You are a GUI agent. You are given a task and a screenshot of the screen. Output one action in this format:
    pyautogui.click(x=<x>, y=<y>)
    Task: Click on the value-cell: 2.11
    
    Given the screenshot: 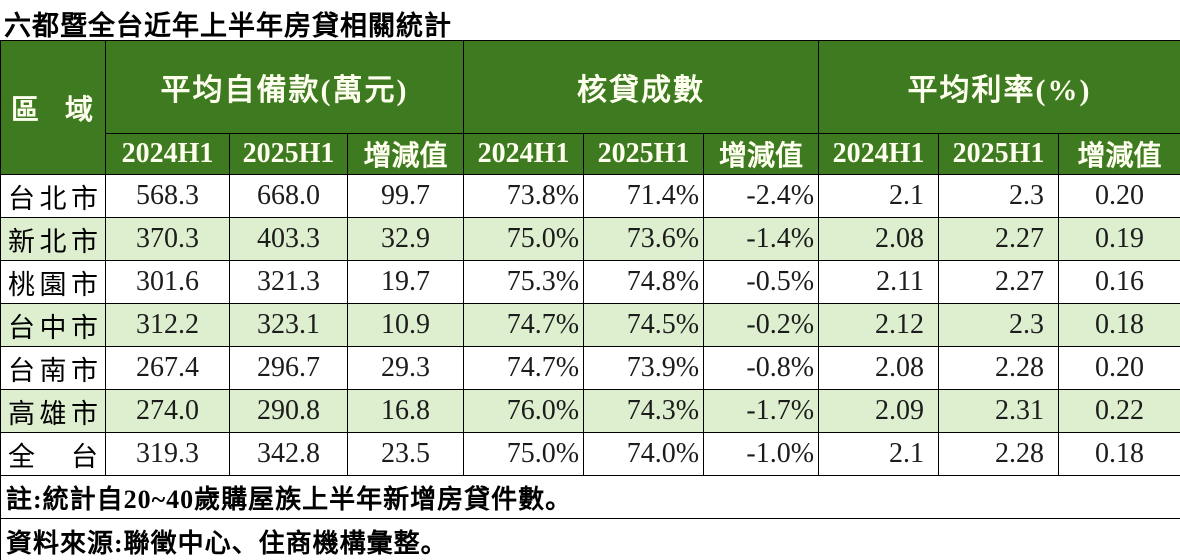 What is the action you would take?
    pyautogui.click(x=879, y=282)
    